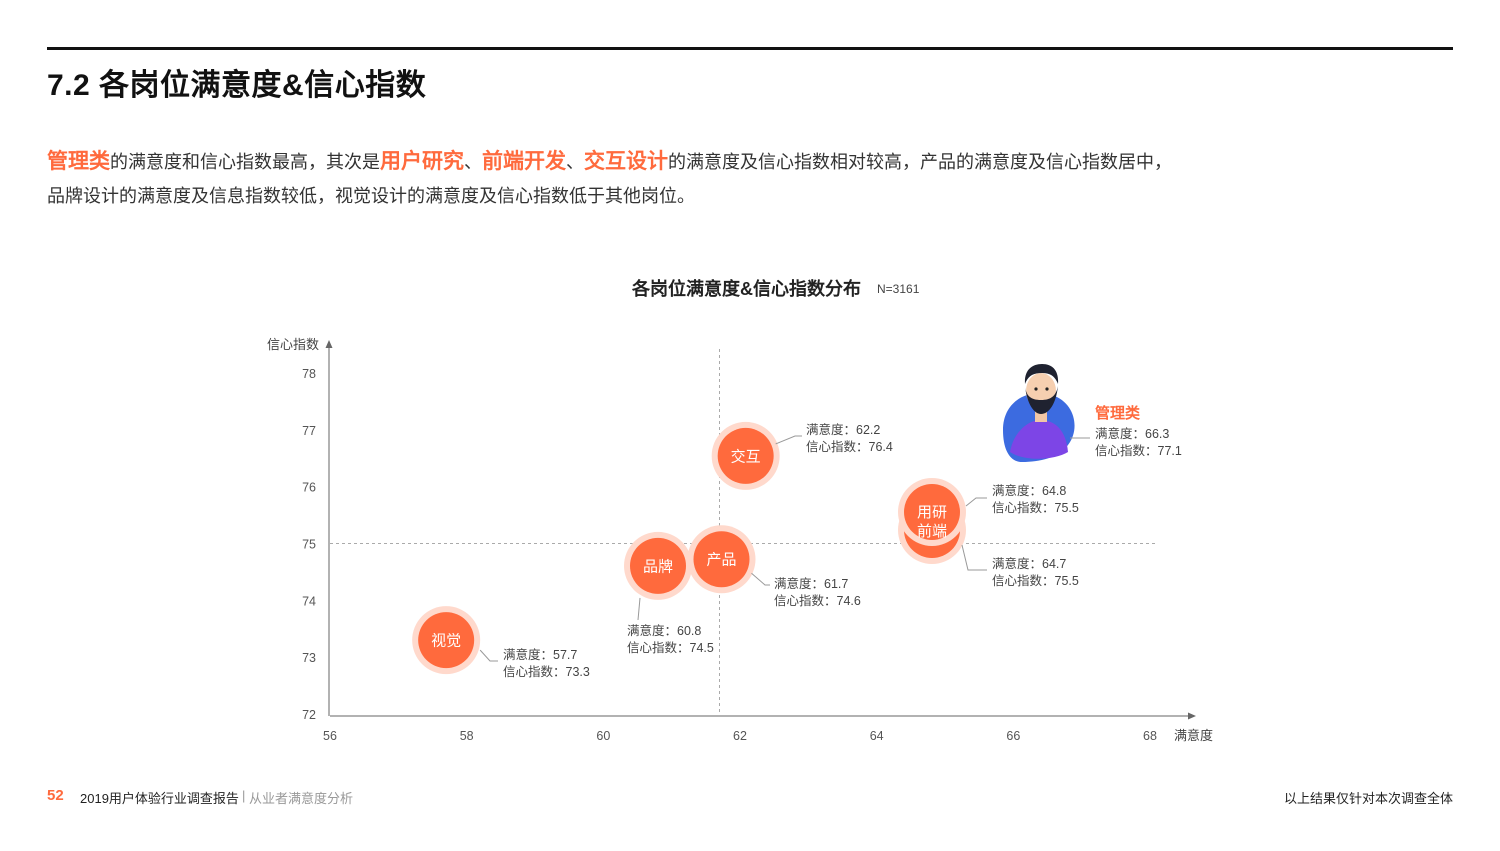  I want to click on management-avatar-eye-right, so click(1047, 389).